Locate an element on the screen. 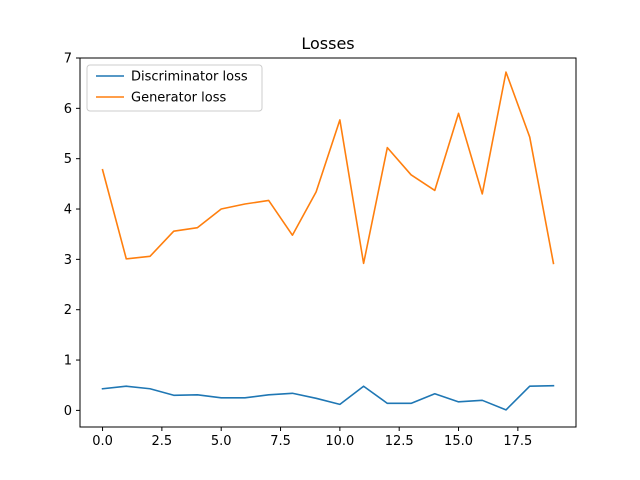 Image resolution: width=640 pixels, height=480 pixels. x-tick-label: 17.5 is located at coordinates (517, 441).